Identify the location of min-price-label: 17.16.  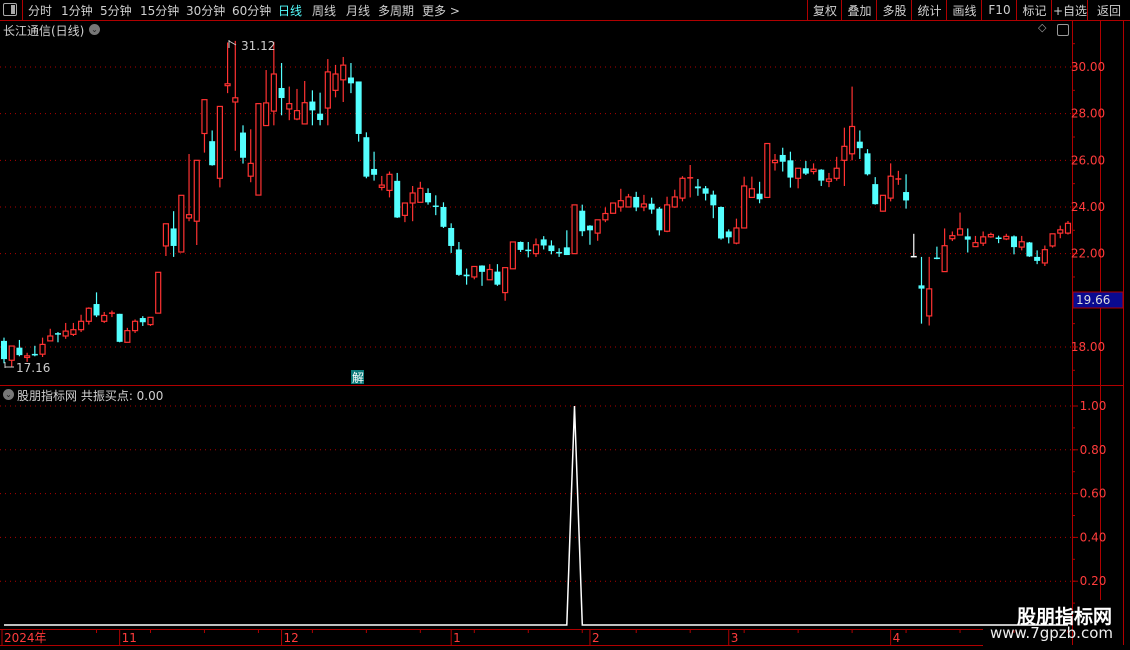
(33, 368).